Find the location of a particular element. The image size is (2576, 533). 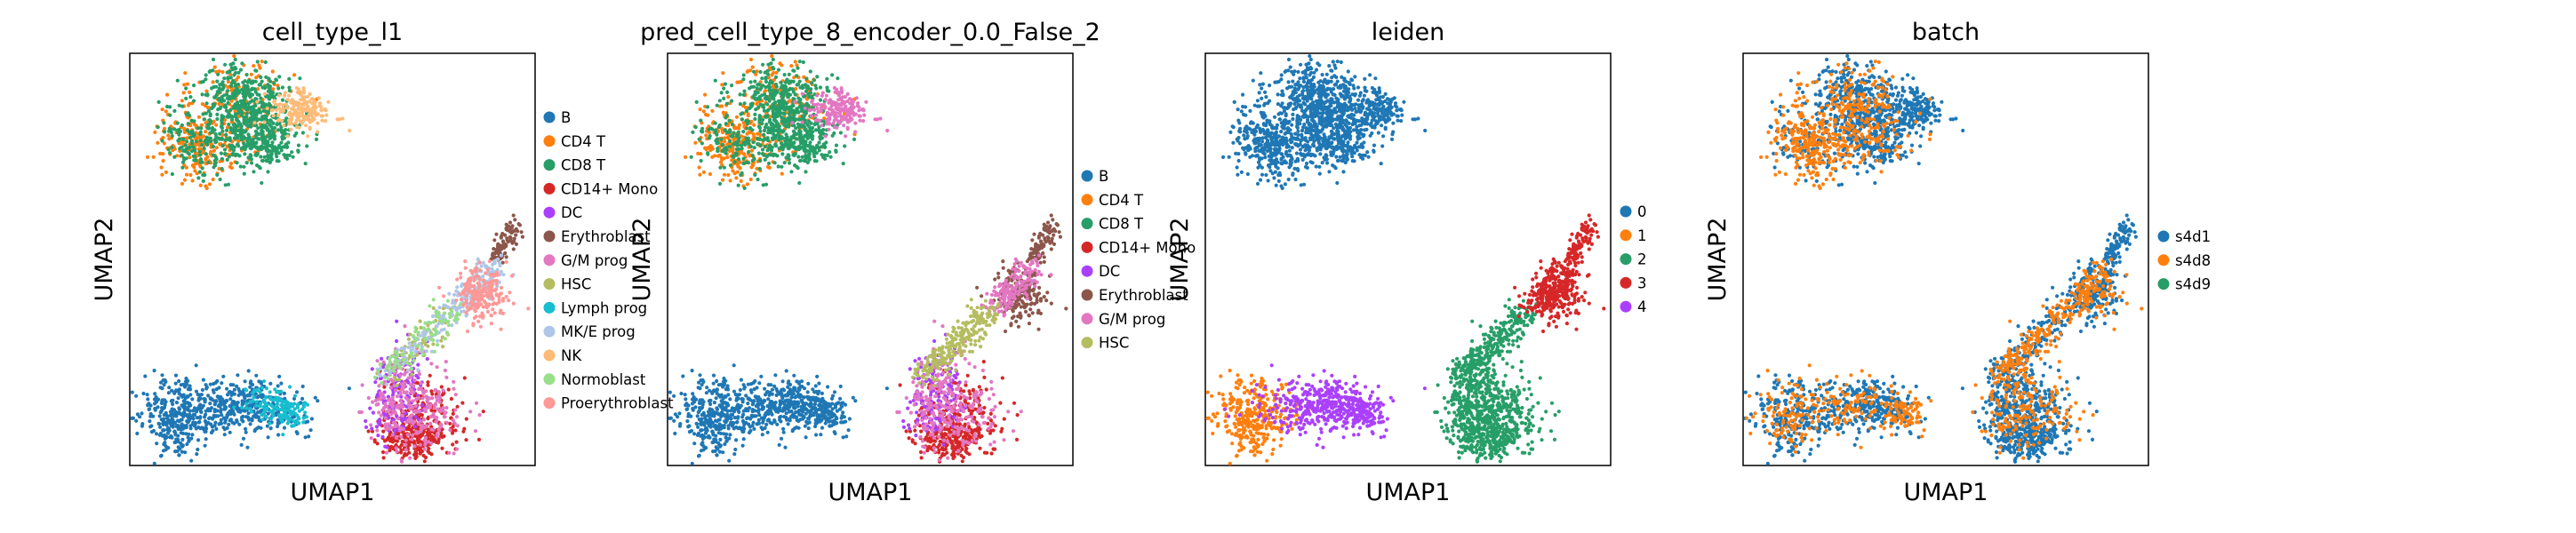

legend-marker is located at coordinates (549, 165).